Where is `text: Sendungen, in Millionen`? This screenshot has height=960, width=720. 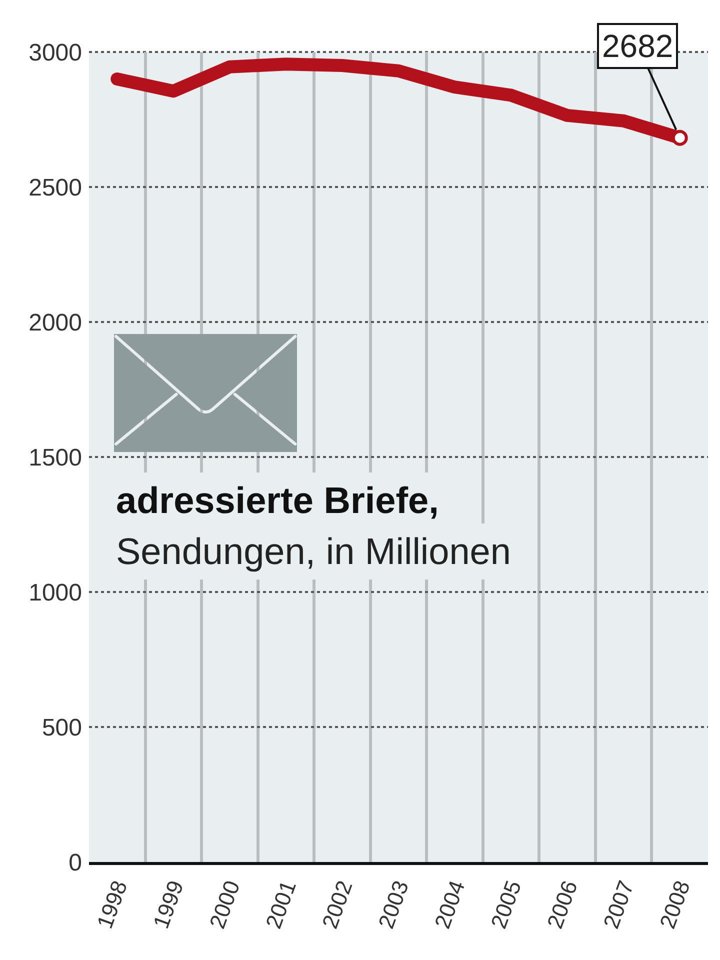
text: Sendungen, in Millionen is located at coordinates (313, 551).